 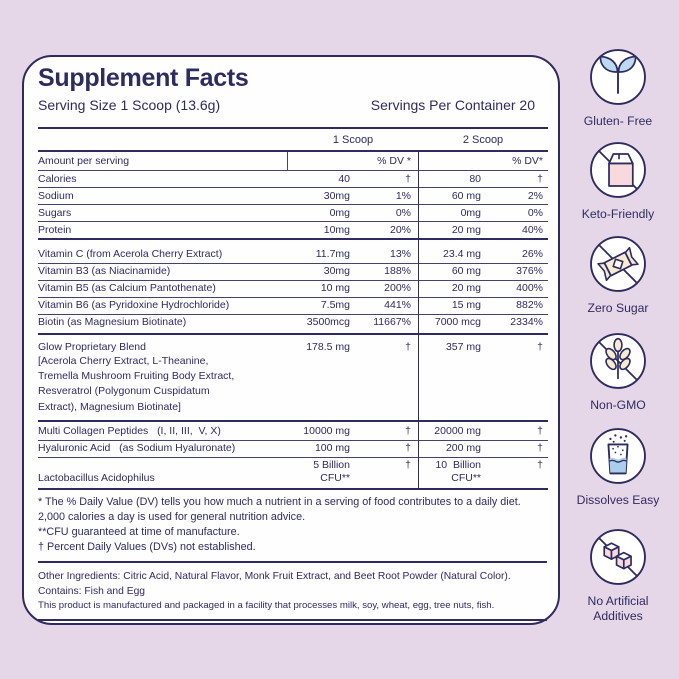 I want to click on badge-zero-sugar: Zero Sugar, so click(x=618, y=275).